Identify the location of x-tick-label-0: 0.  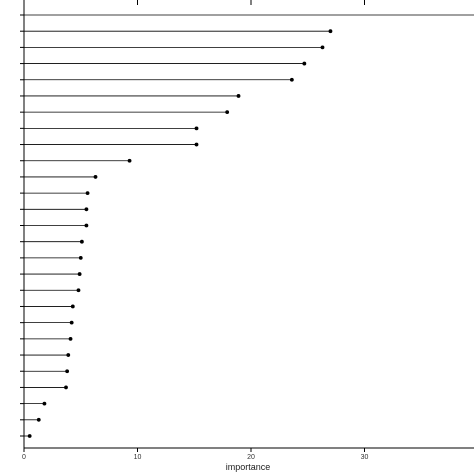
(24, 457).